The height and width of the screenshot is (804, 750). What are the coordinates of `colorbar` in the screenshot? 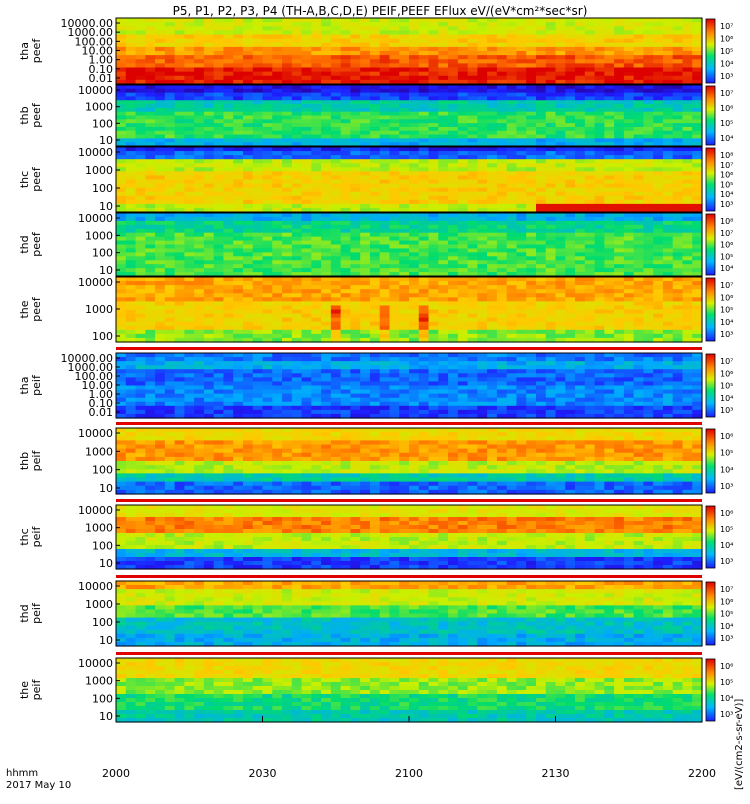 It's located at (710, 51).